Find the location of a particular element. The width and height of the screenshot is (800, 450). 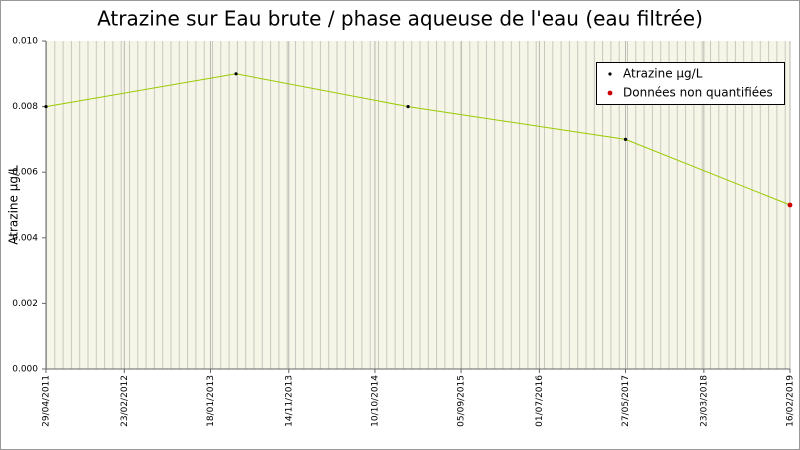

x-tick-label: 14/11/2013 is located at coordinates (289, 401).